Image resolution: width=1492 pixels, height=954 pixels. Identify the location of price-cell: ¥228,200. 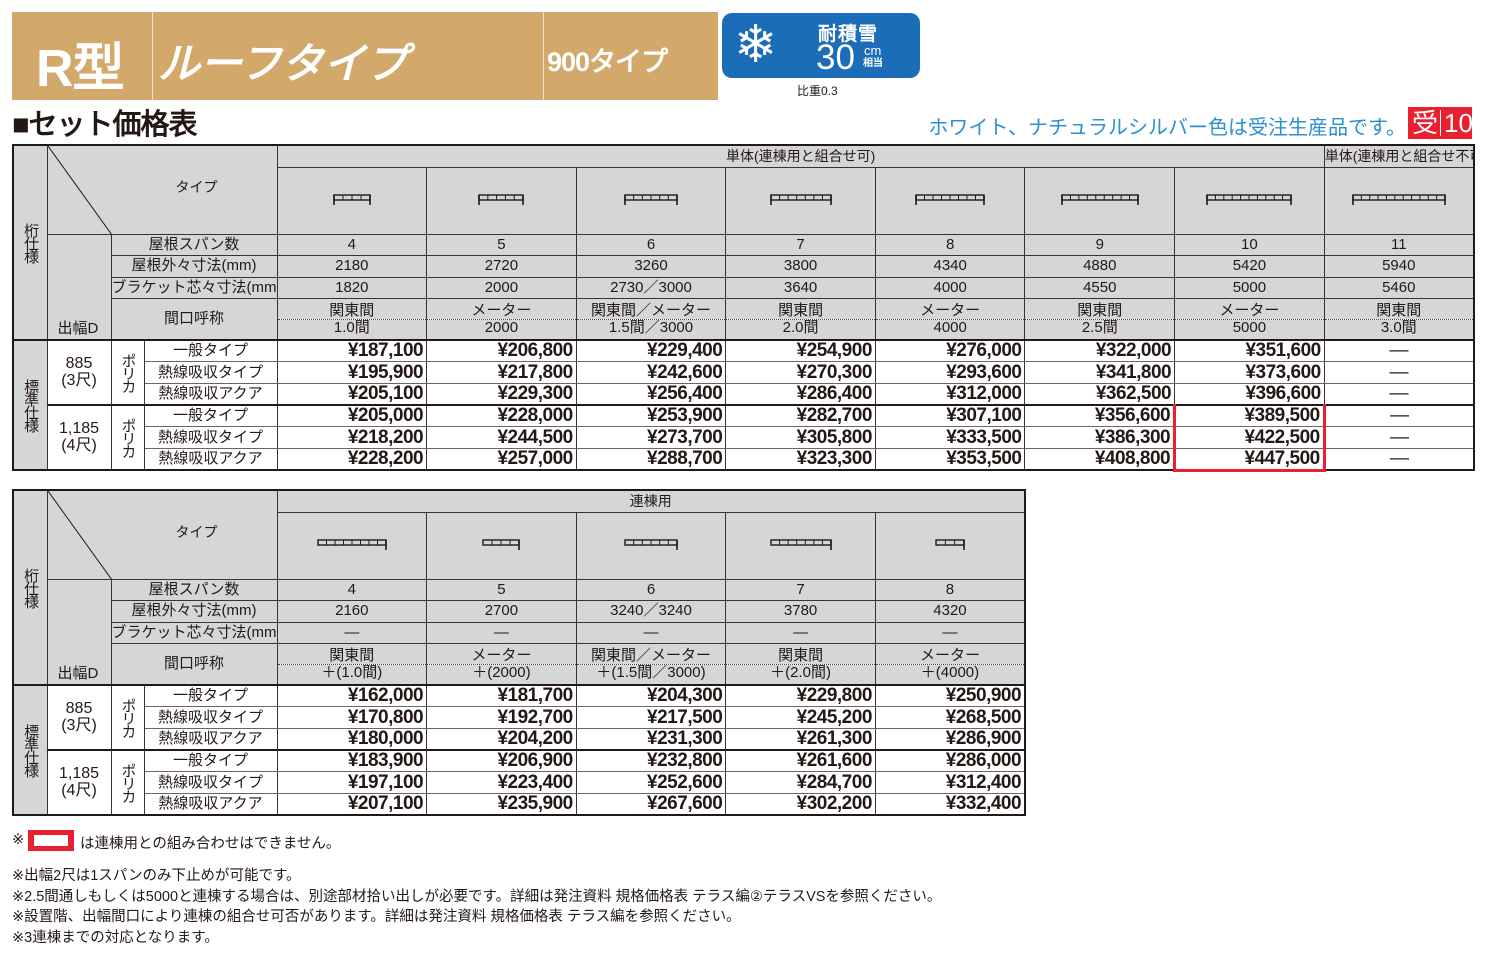
(352, 459).